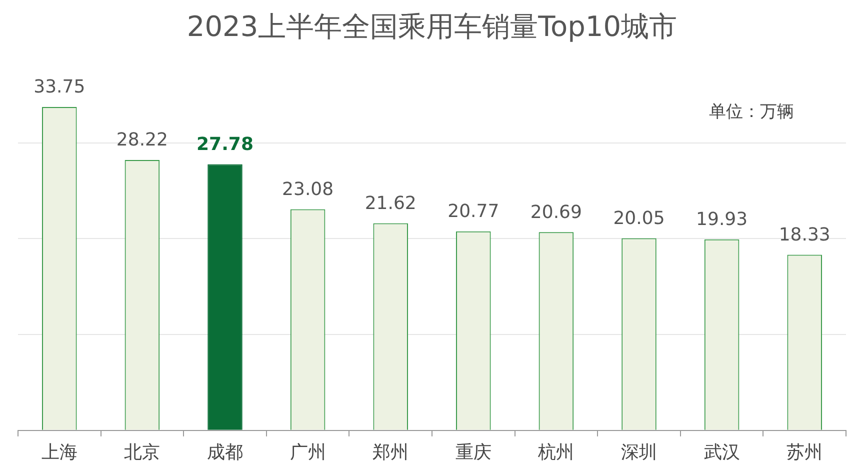 This screenshot has height=474, width=864. I want to click on x-tick-label: 成都, so click(225, 452).